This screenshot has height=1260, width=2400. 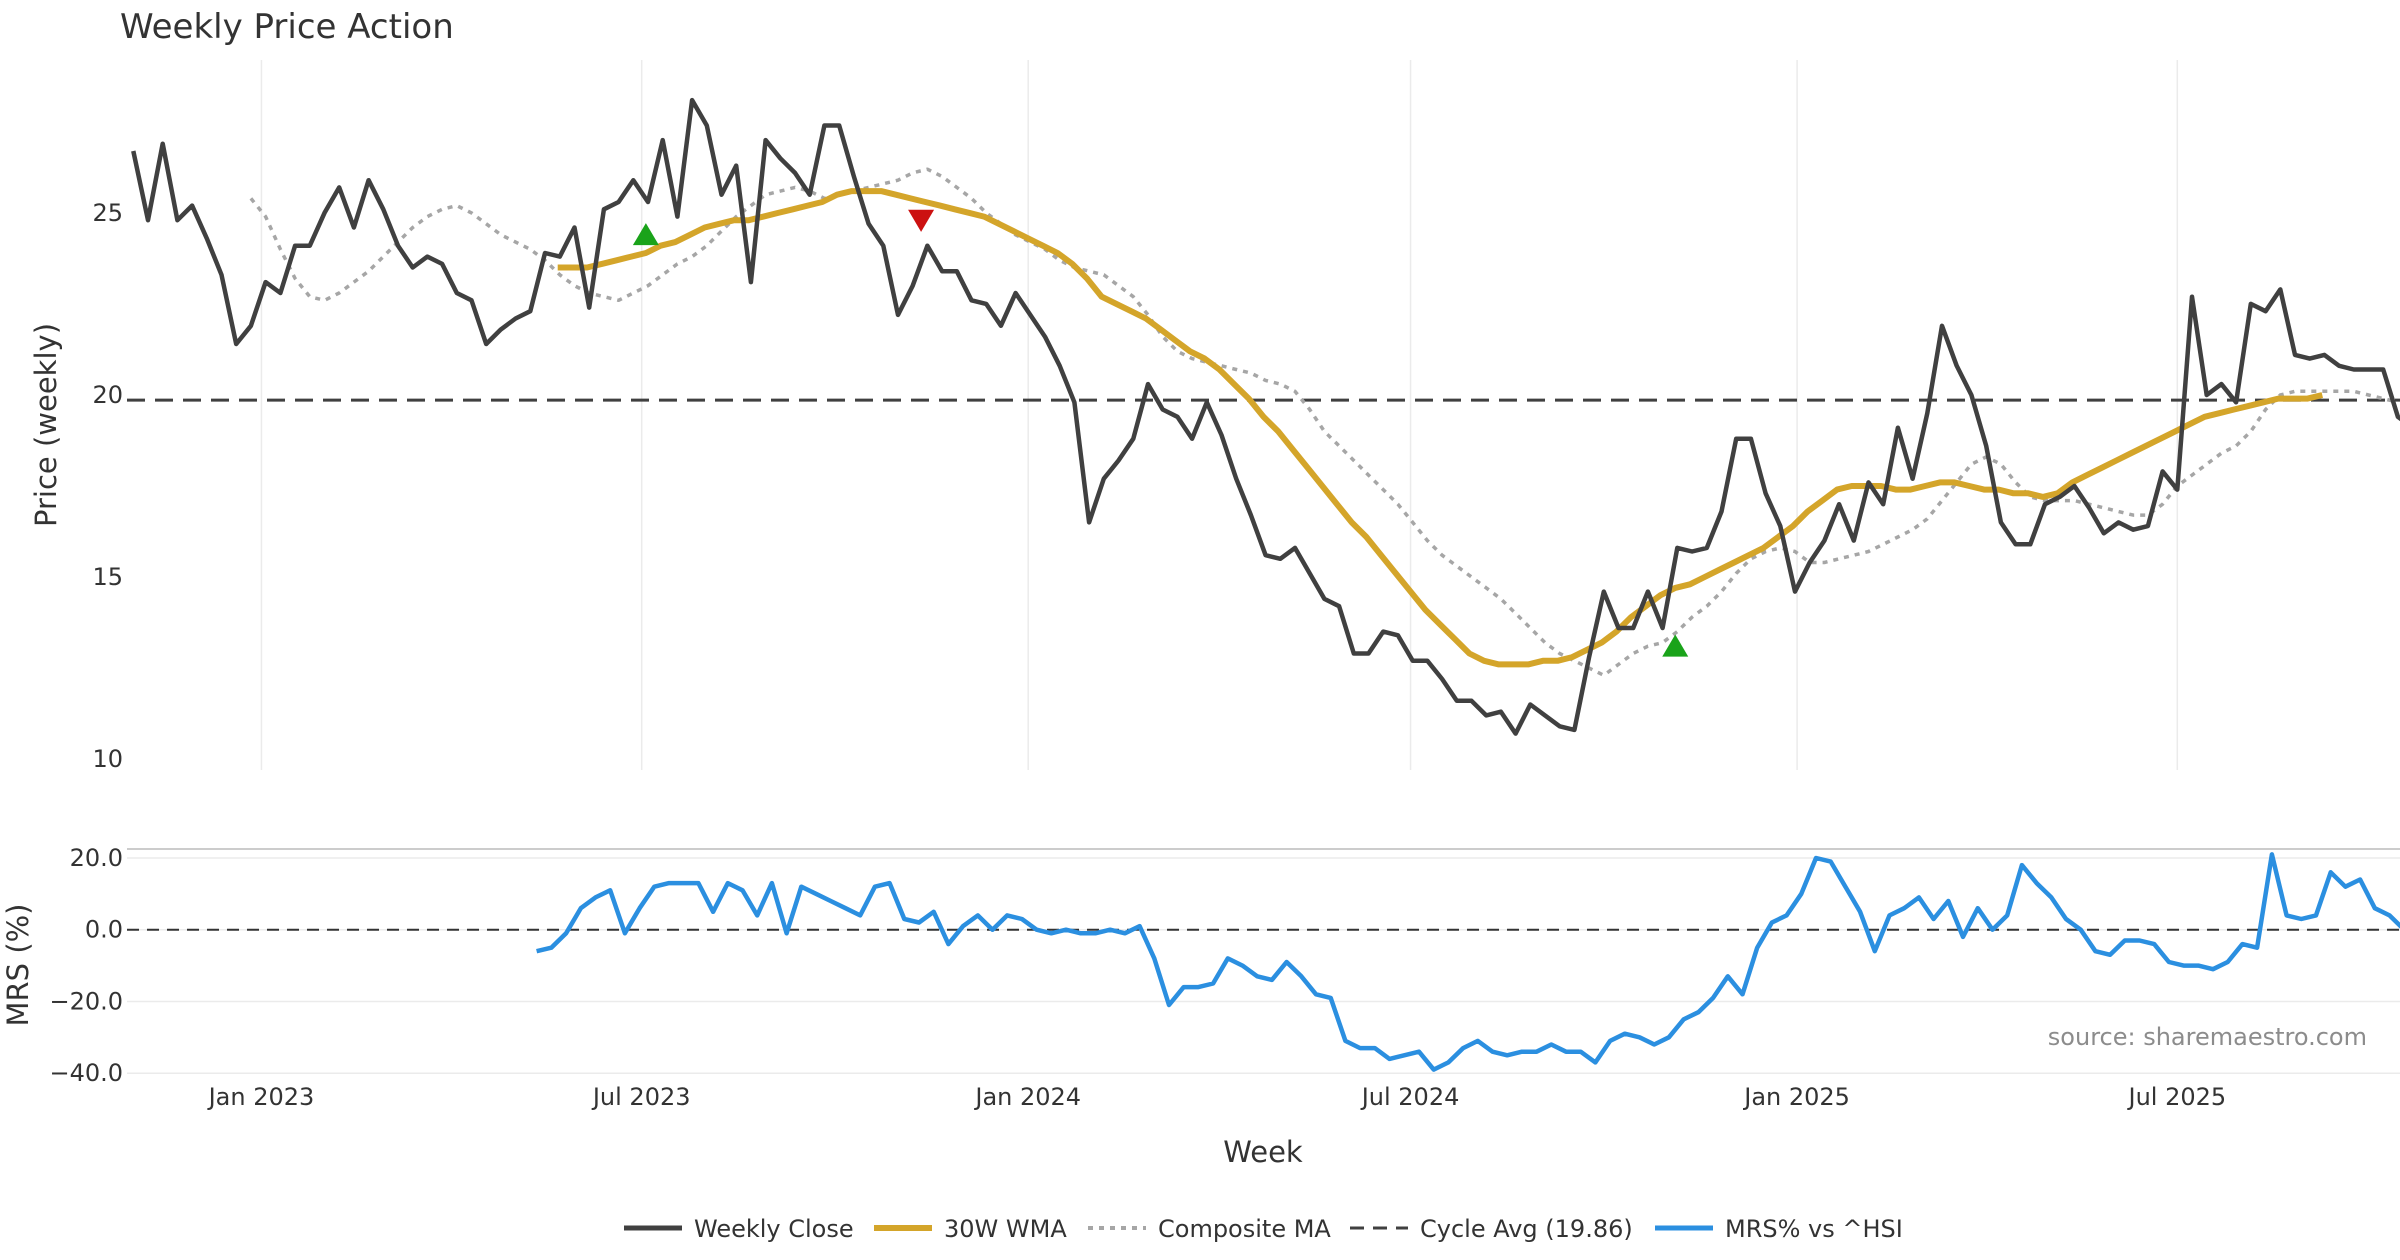 I want to click on price-y-tick-label: 20, so click(x=107, y=395).